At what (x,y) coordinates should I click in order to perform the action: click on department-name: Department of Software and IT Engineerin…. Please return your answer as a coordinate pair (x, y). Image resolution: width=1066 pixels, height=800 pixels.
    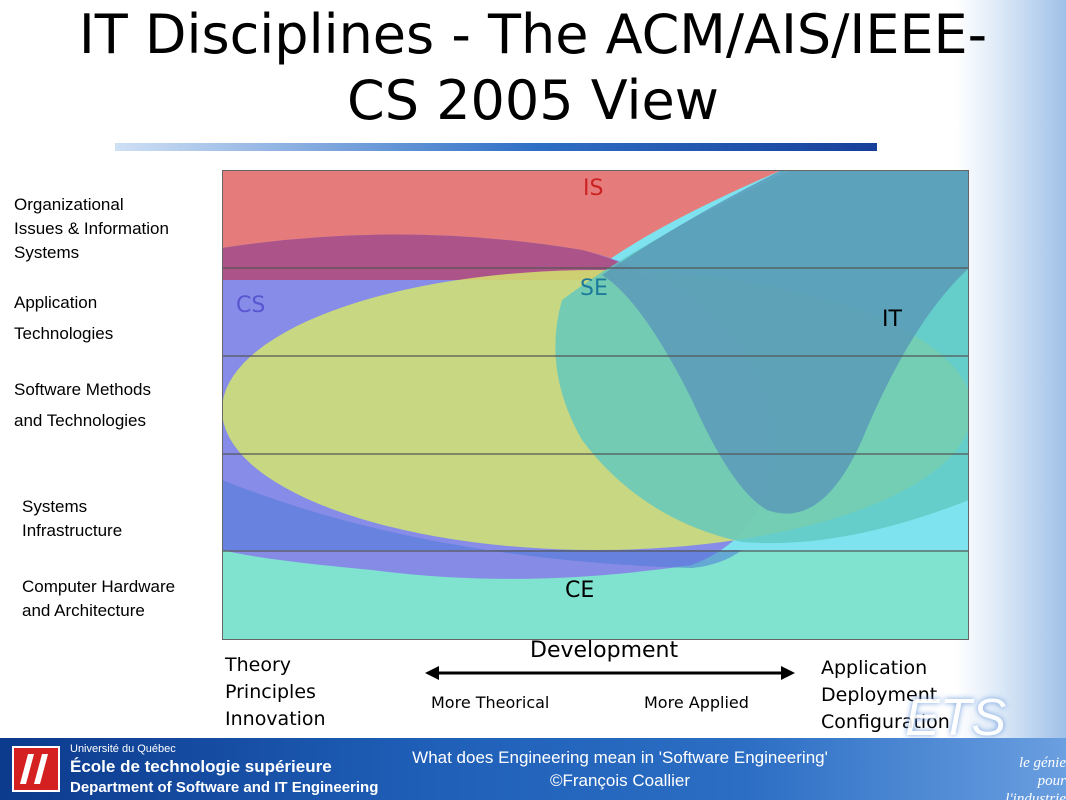
    Looking at the image, I should click on (224, 787).